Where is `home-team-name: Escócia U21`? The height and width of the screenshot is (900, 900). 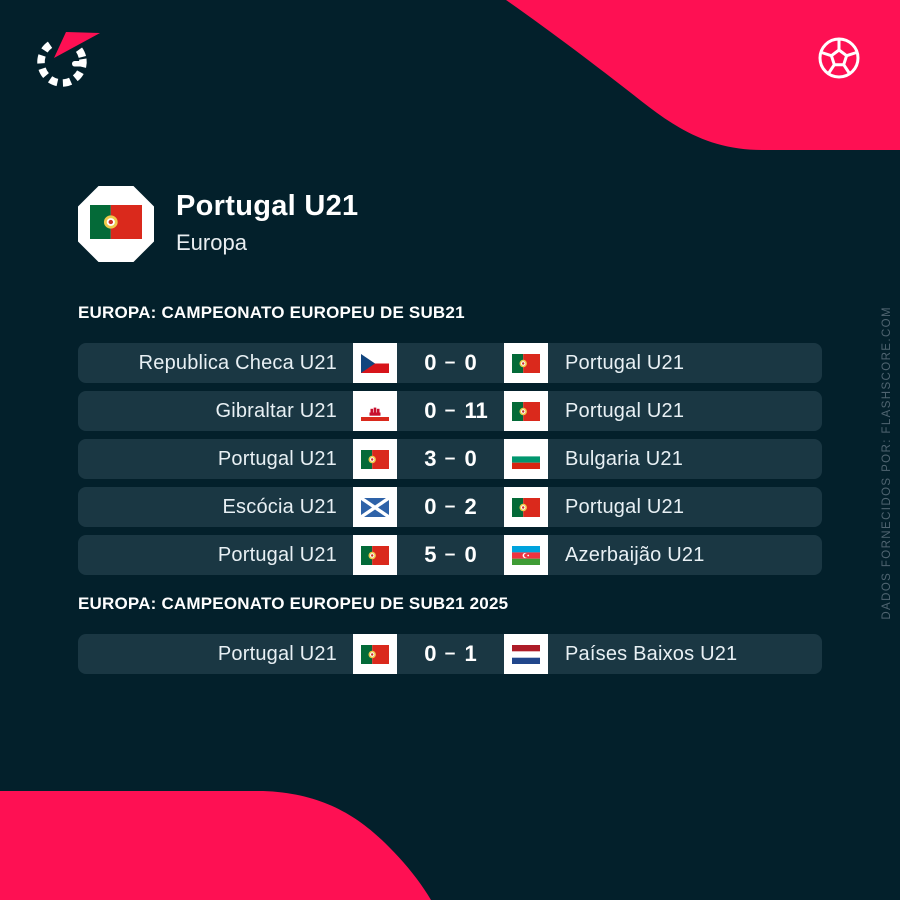 home-team-name: Escócia U21 is located at coordinates (279, 506).